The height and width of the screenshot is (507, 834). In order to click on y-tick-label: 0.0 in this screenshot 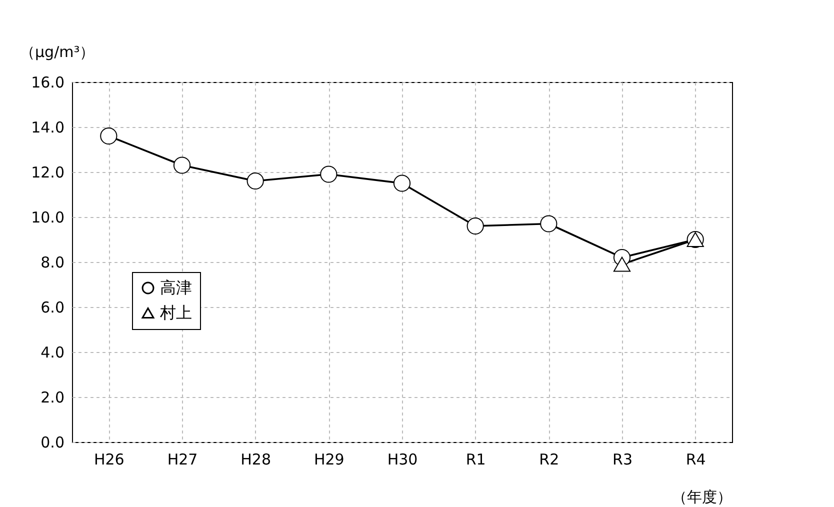, I will do `click(52, 443)`.